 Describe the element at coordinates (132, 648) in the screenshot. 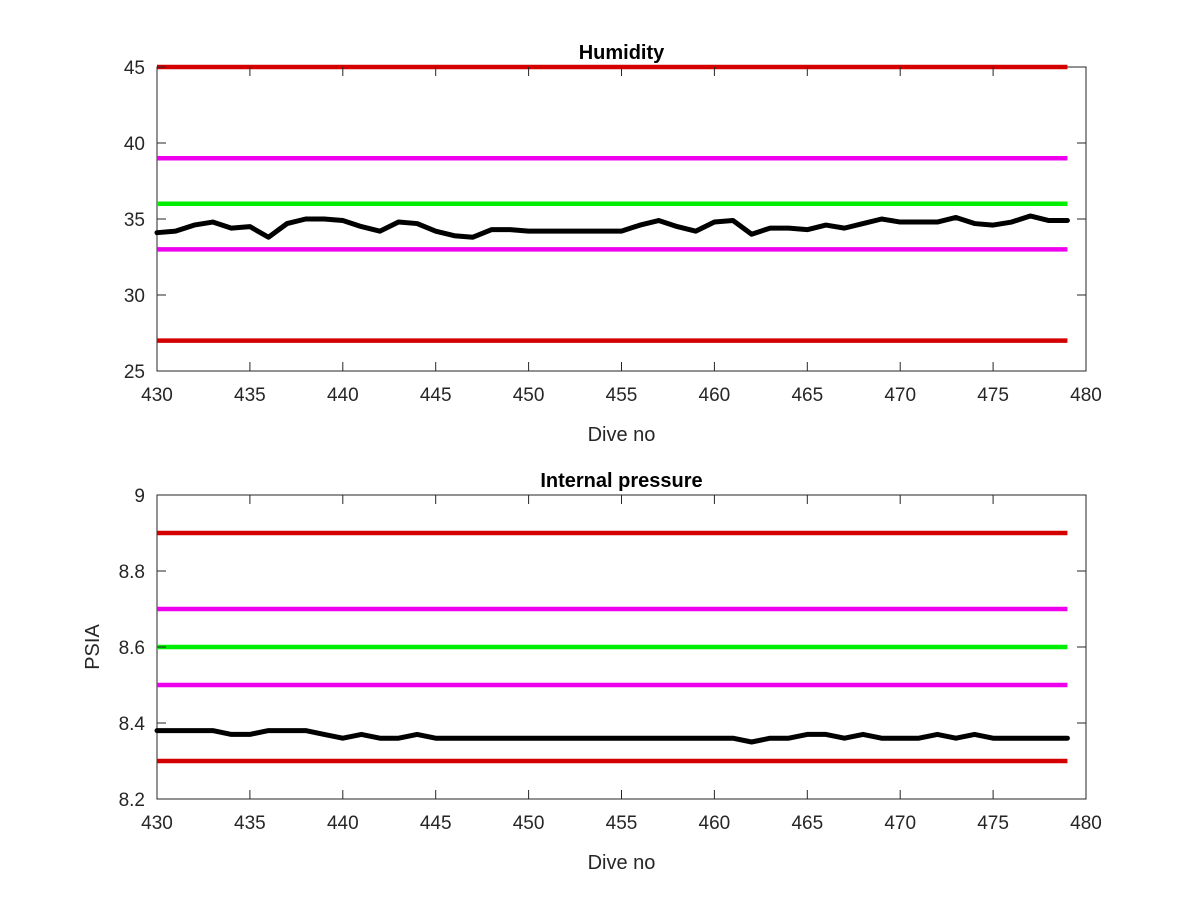

I see `y-tick-label: 8.6` at that location.